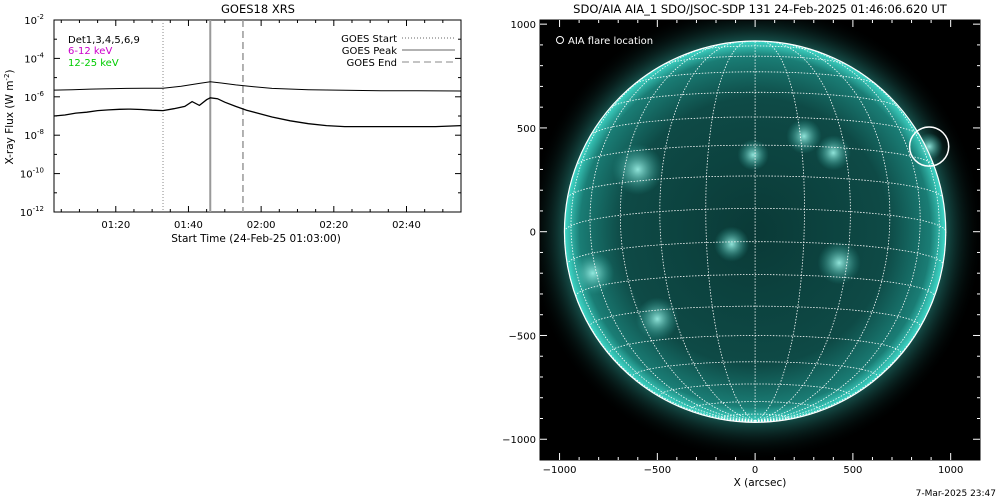 This screenshot has height=500, width=1000. Describe the element at coordinates (398, 51) in the screenshot. I see `goes-legend: GOES Start GOES Peak GOES End` at that location.